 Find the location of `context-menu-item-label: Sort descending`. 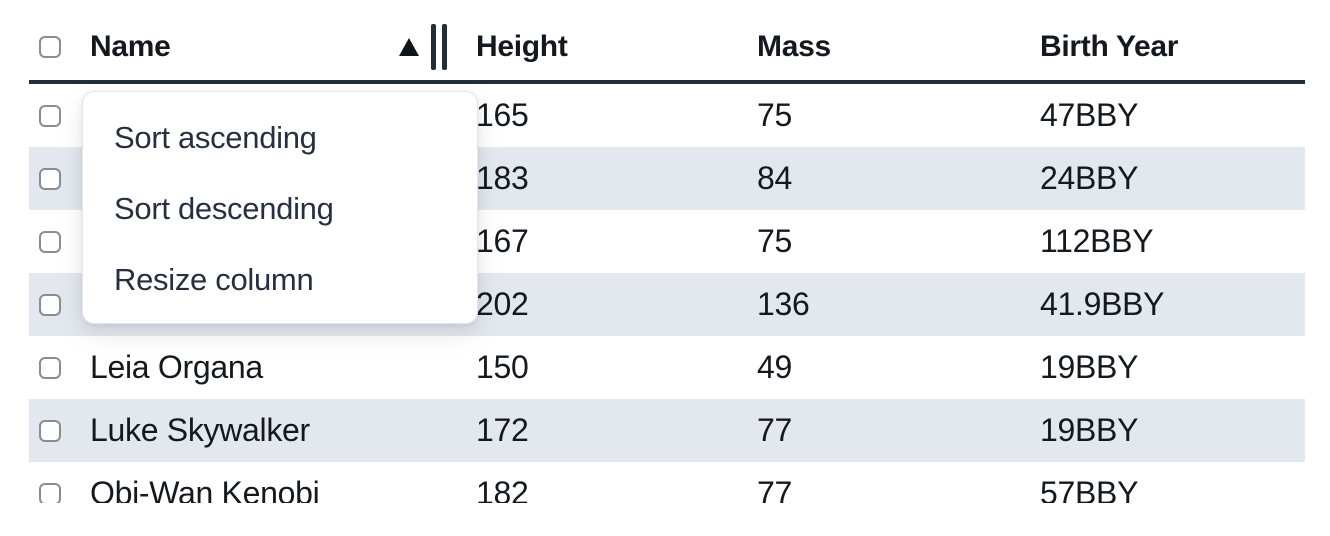

context-menu-item-label: Sort descending is located at coordinates (224, 208).